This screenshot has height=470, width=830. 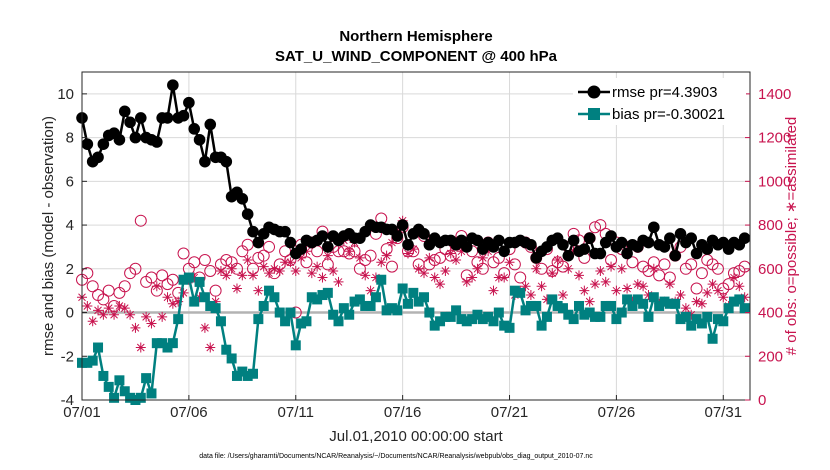 I want to click on right-axis-label: # of obs: o=possible; ∗=assimilated, so click(x=791, y=236).